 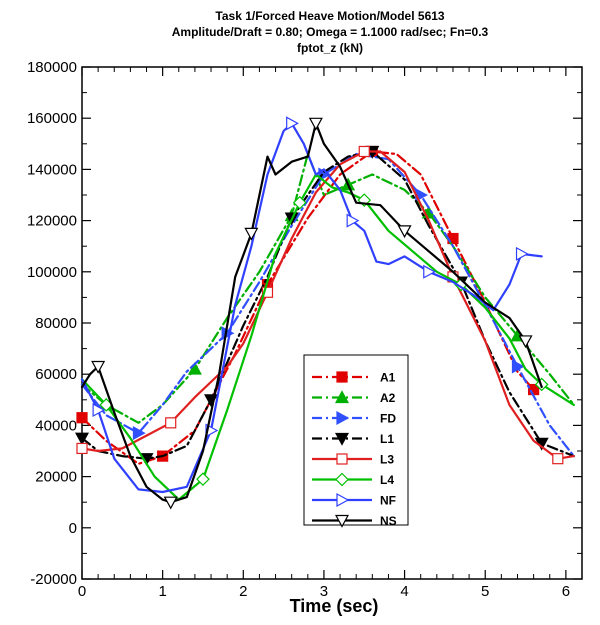 What do you see at coordinates (56, 374) in the screenshot?
I see `y-tick-label: 60000` at bounding box center [56, 374].